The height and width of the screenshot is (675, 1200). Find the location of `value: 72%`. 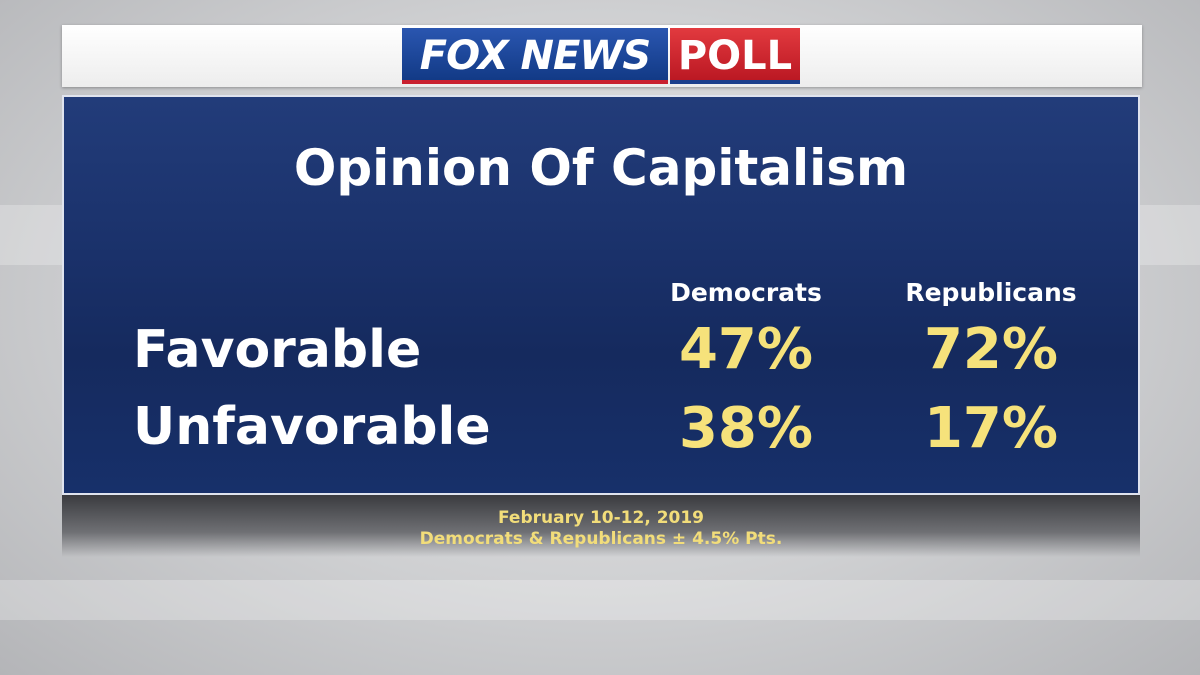

value: 72% is located at coordinates (991, 349).